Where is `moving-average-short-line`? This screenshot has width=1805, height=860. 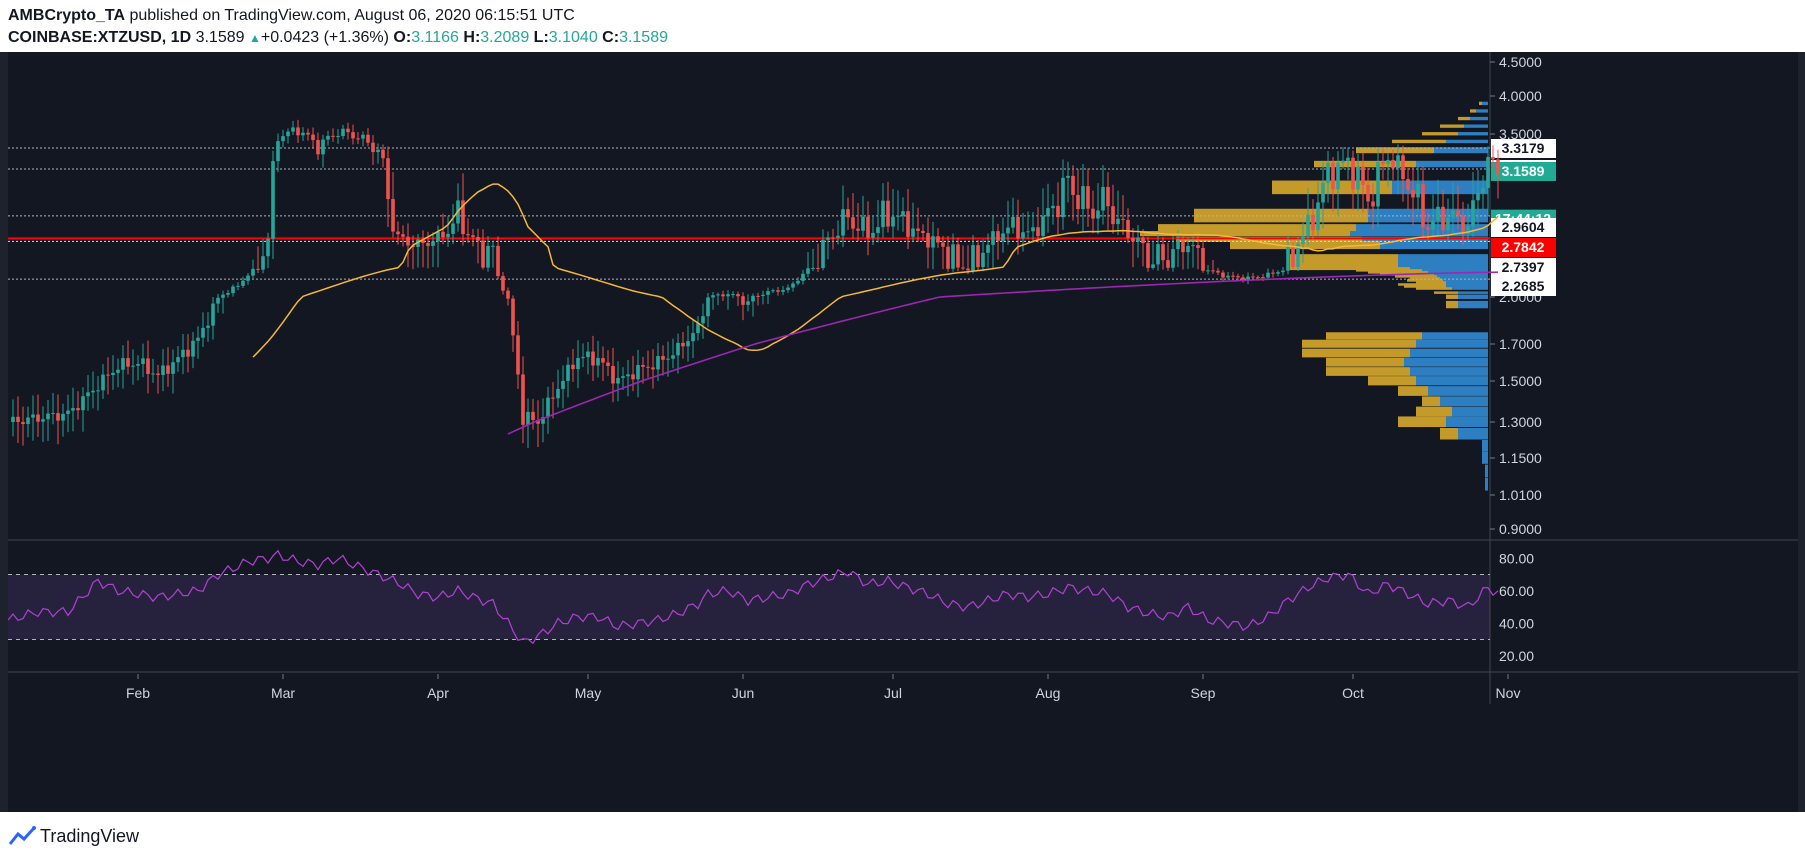 moving-average-short-line is located at coordinates (875, 270).